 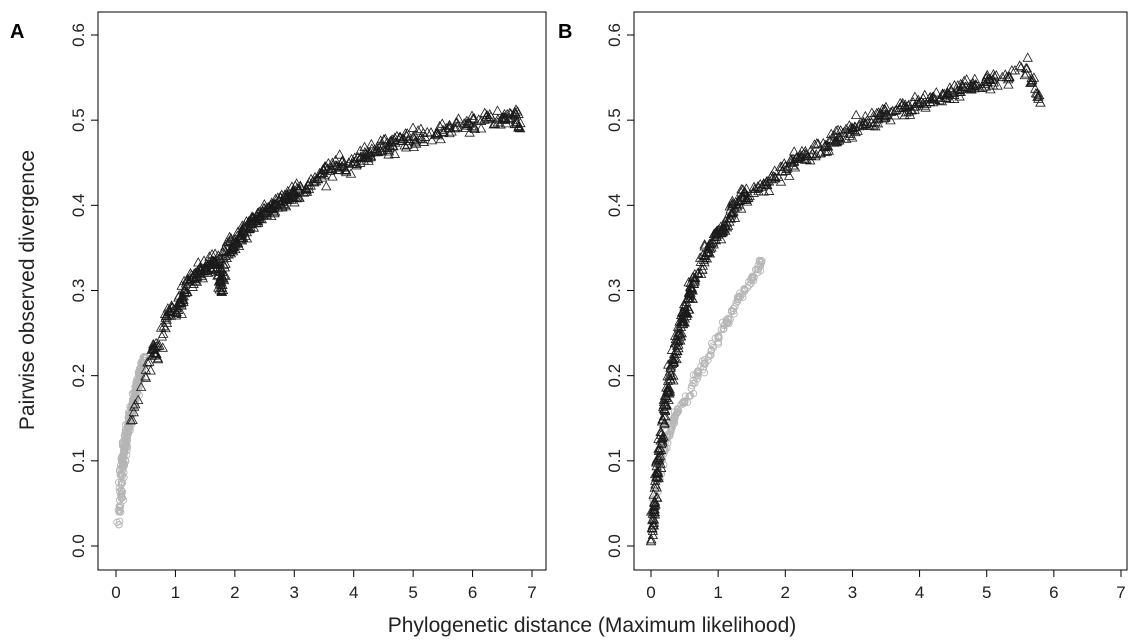 I want to click on x-tick-label: 2, so click(x=785, y=592).